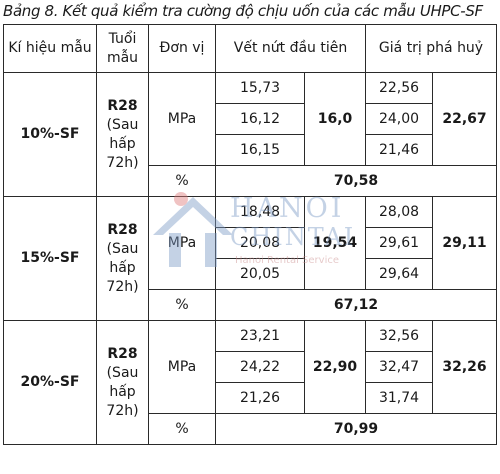 This screenshot has height=474, width=500. I want to click on percent-row: % 70,58, so click(251, 181).